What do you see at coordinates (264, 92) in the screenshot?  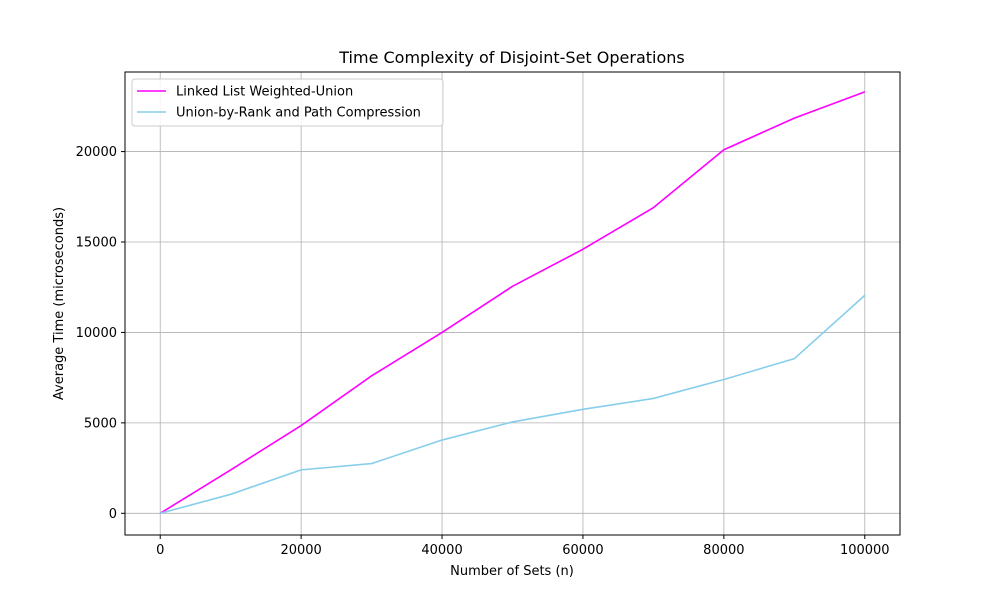 I see `legend-label-1: Linked List Weighted-Union` at bounding box center [264, 92].